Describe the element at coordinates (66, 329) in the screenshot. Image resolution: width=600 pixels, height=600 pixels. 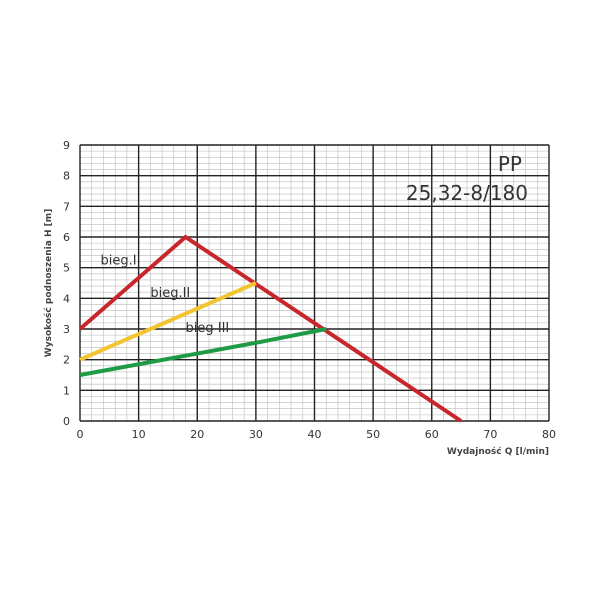
I see `y-tick-label: 3` at that location.